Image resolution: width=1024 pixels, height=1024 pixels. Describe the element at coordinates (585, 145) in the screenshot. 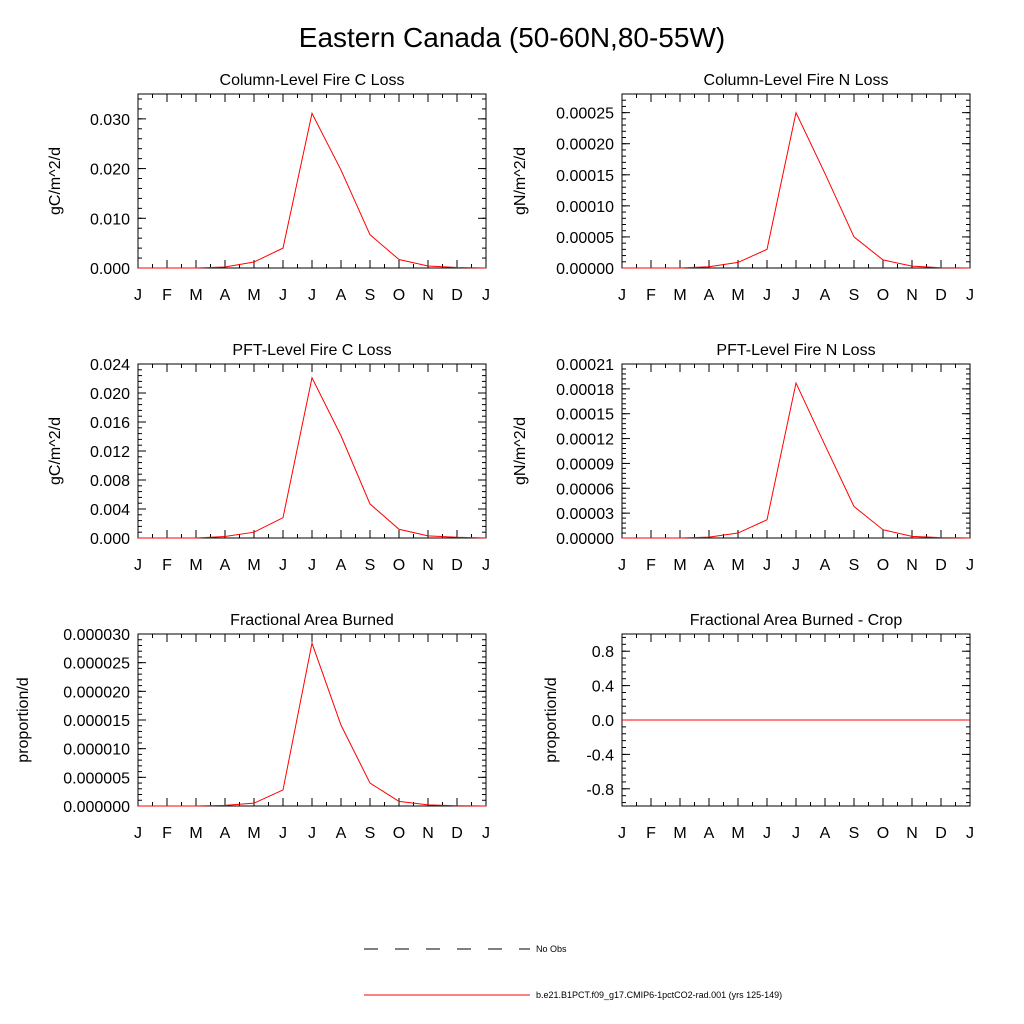

I see `y-tick-label: 0.00020` at that location.